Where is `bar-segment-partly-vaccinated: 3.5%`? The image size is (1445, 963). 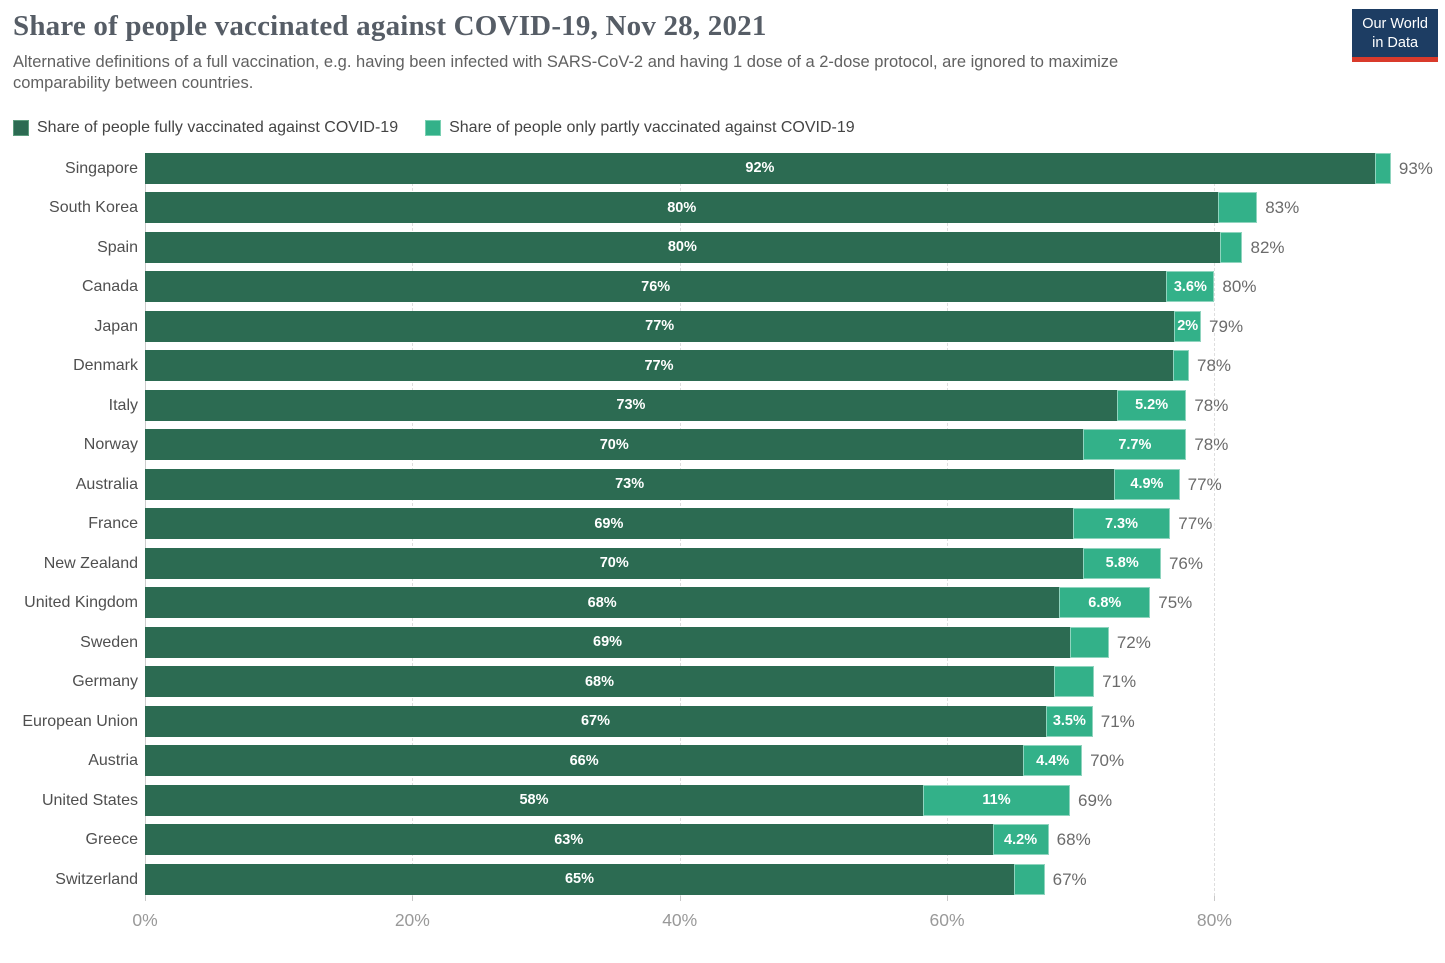
bar-segment-partly-vaccinated: 3.5% is located at coordinates (1069, 721).